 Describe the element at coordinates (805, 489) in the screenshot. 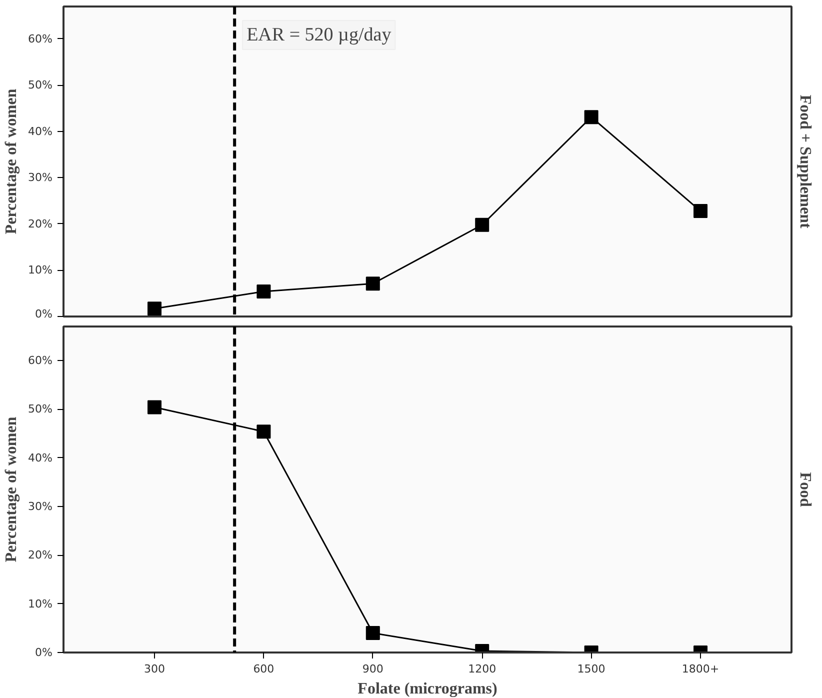

I see `text: Food` at that location.